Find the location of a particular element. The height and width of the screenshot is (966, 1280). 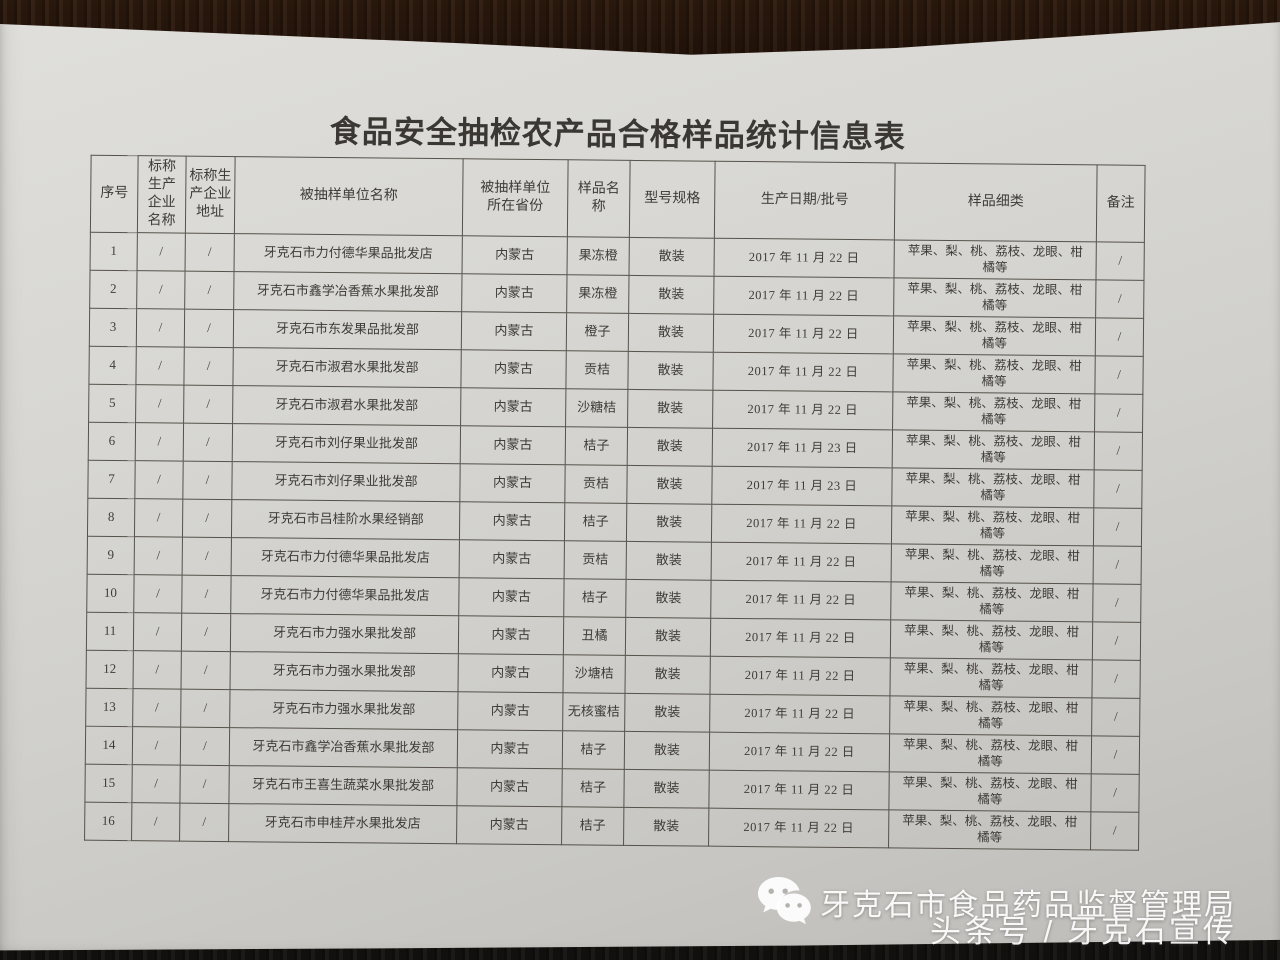

cell-seq: 3 is located at coordinates (113, 327).